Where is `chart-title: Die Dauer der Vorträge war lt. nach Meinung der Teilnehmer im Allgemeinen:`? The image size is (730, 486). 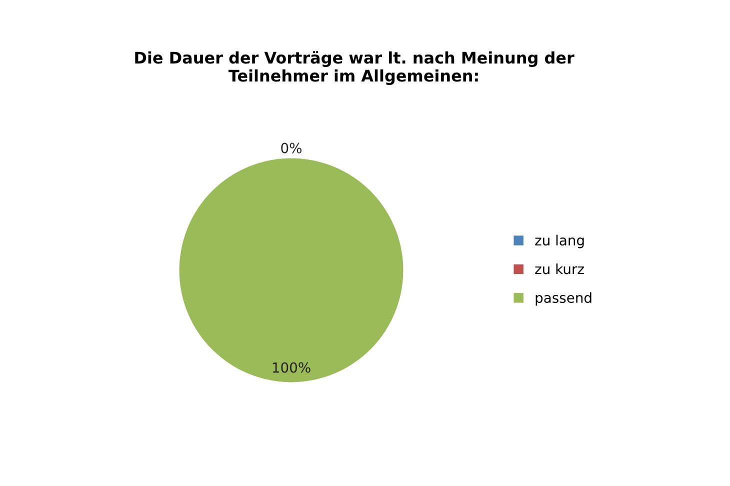
chart-title: Die Dauer der Vorträge war lt. nach Meinung der Teilnehmer im Allgemeinen: is located at coordinates (354, 68).